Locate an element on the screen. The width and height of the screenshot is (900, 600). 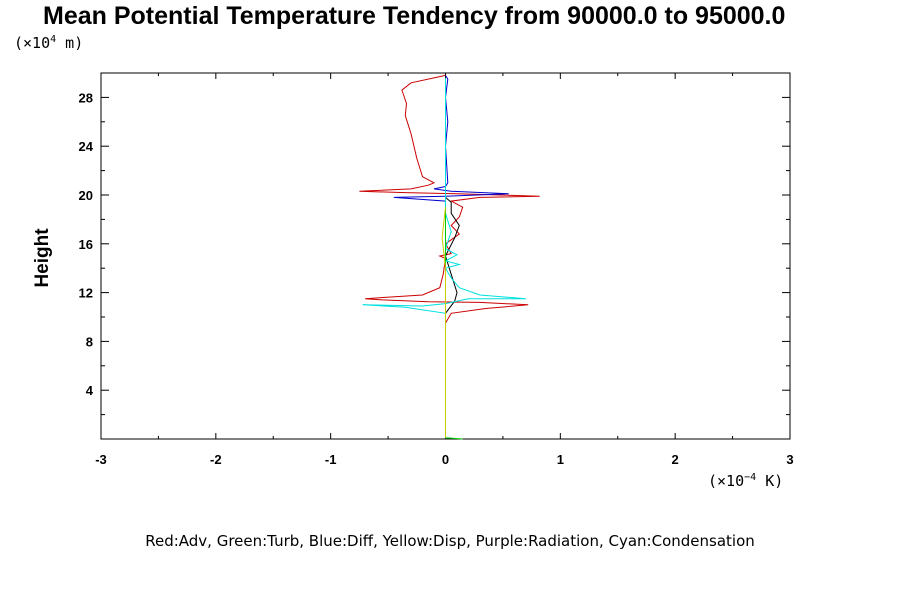
y-tick-label: 24 is located at coordinates (86, 146).